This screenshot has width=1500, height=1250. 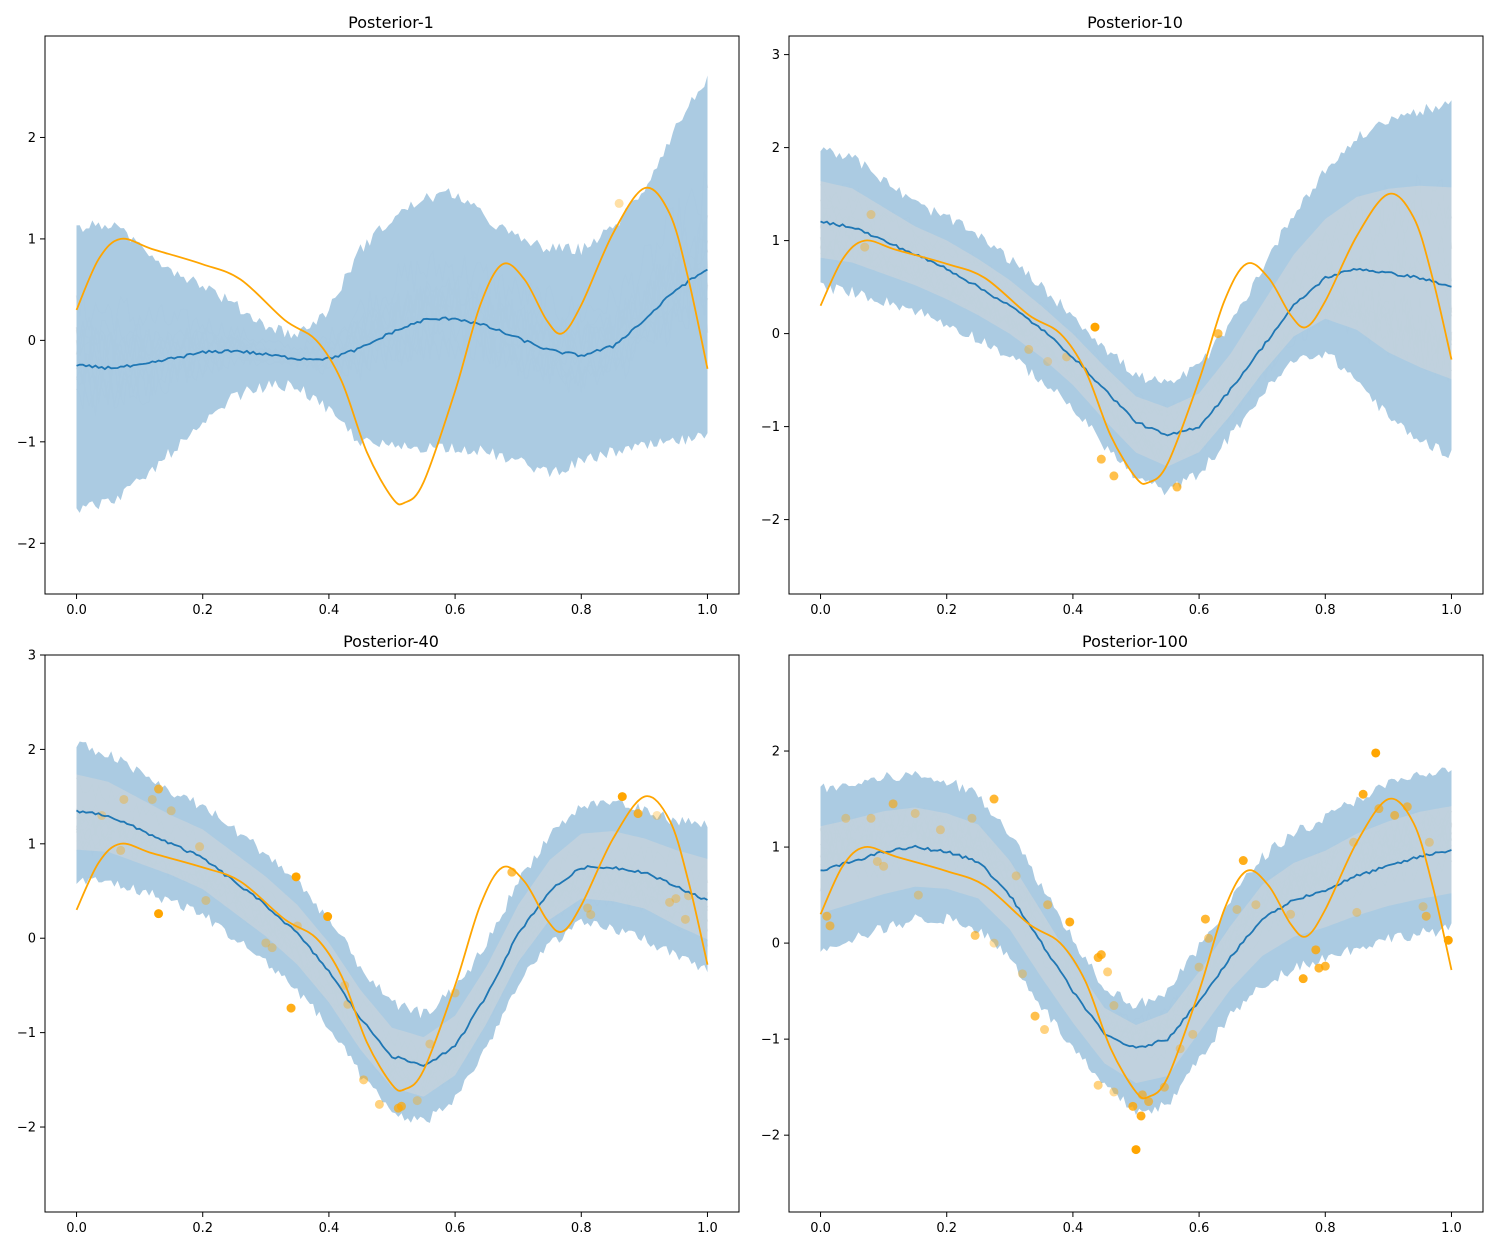 I want to click on x-tick-label: 0.0, so click(x=76, y=1228).